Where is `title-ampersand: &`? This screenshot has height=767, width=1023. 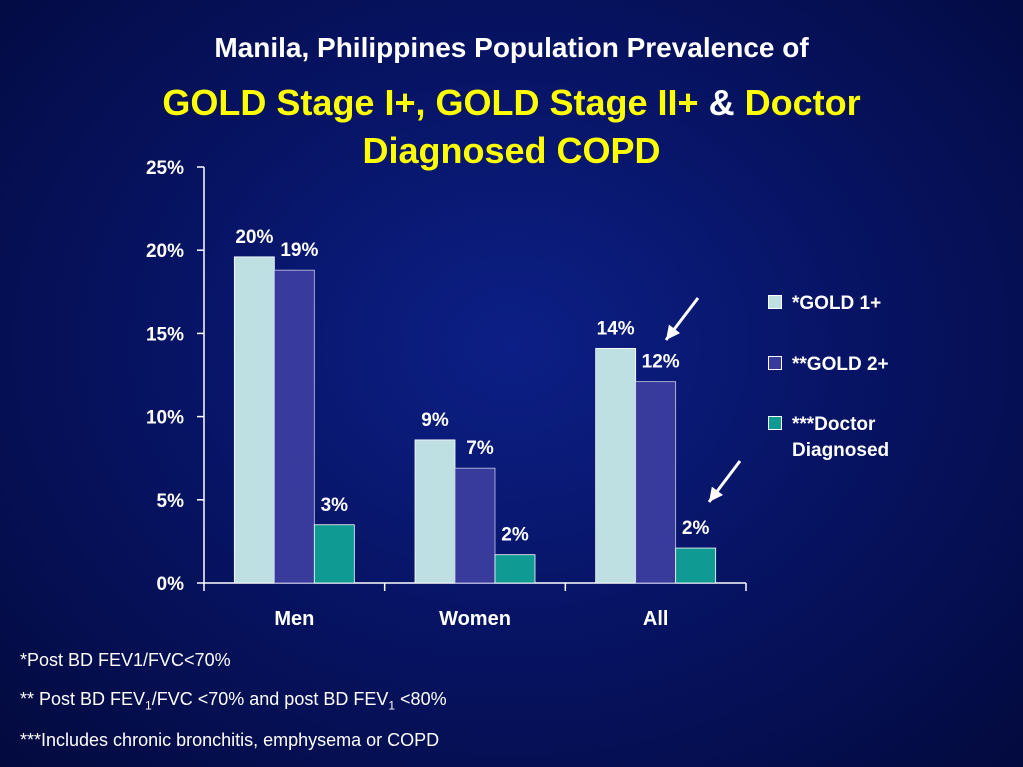
title-ampersand: & is located at coordinates (721, 102).